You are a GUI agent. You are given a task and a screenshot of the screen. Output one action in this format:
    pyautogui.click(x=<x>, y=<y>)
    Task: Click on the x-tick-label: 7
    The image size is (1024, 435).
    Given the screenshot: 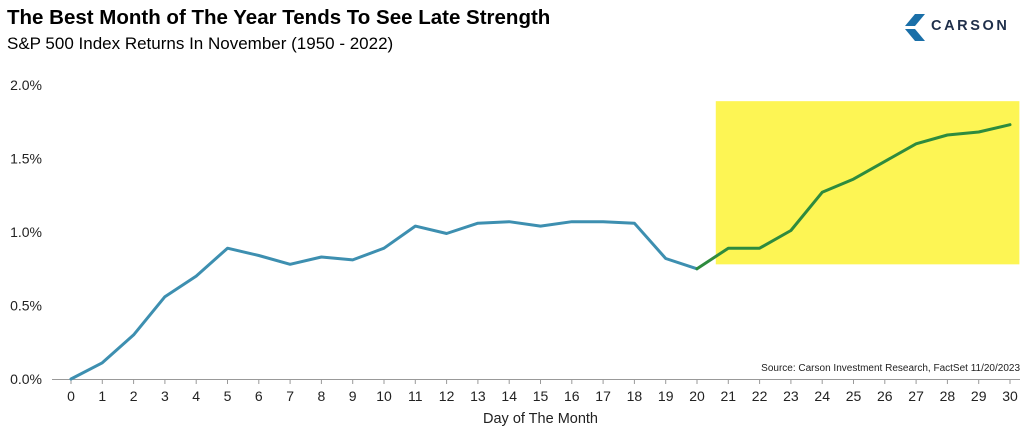 What is the action you would take?
    pyautogui.click(x=290, y=396)
    